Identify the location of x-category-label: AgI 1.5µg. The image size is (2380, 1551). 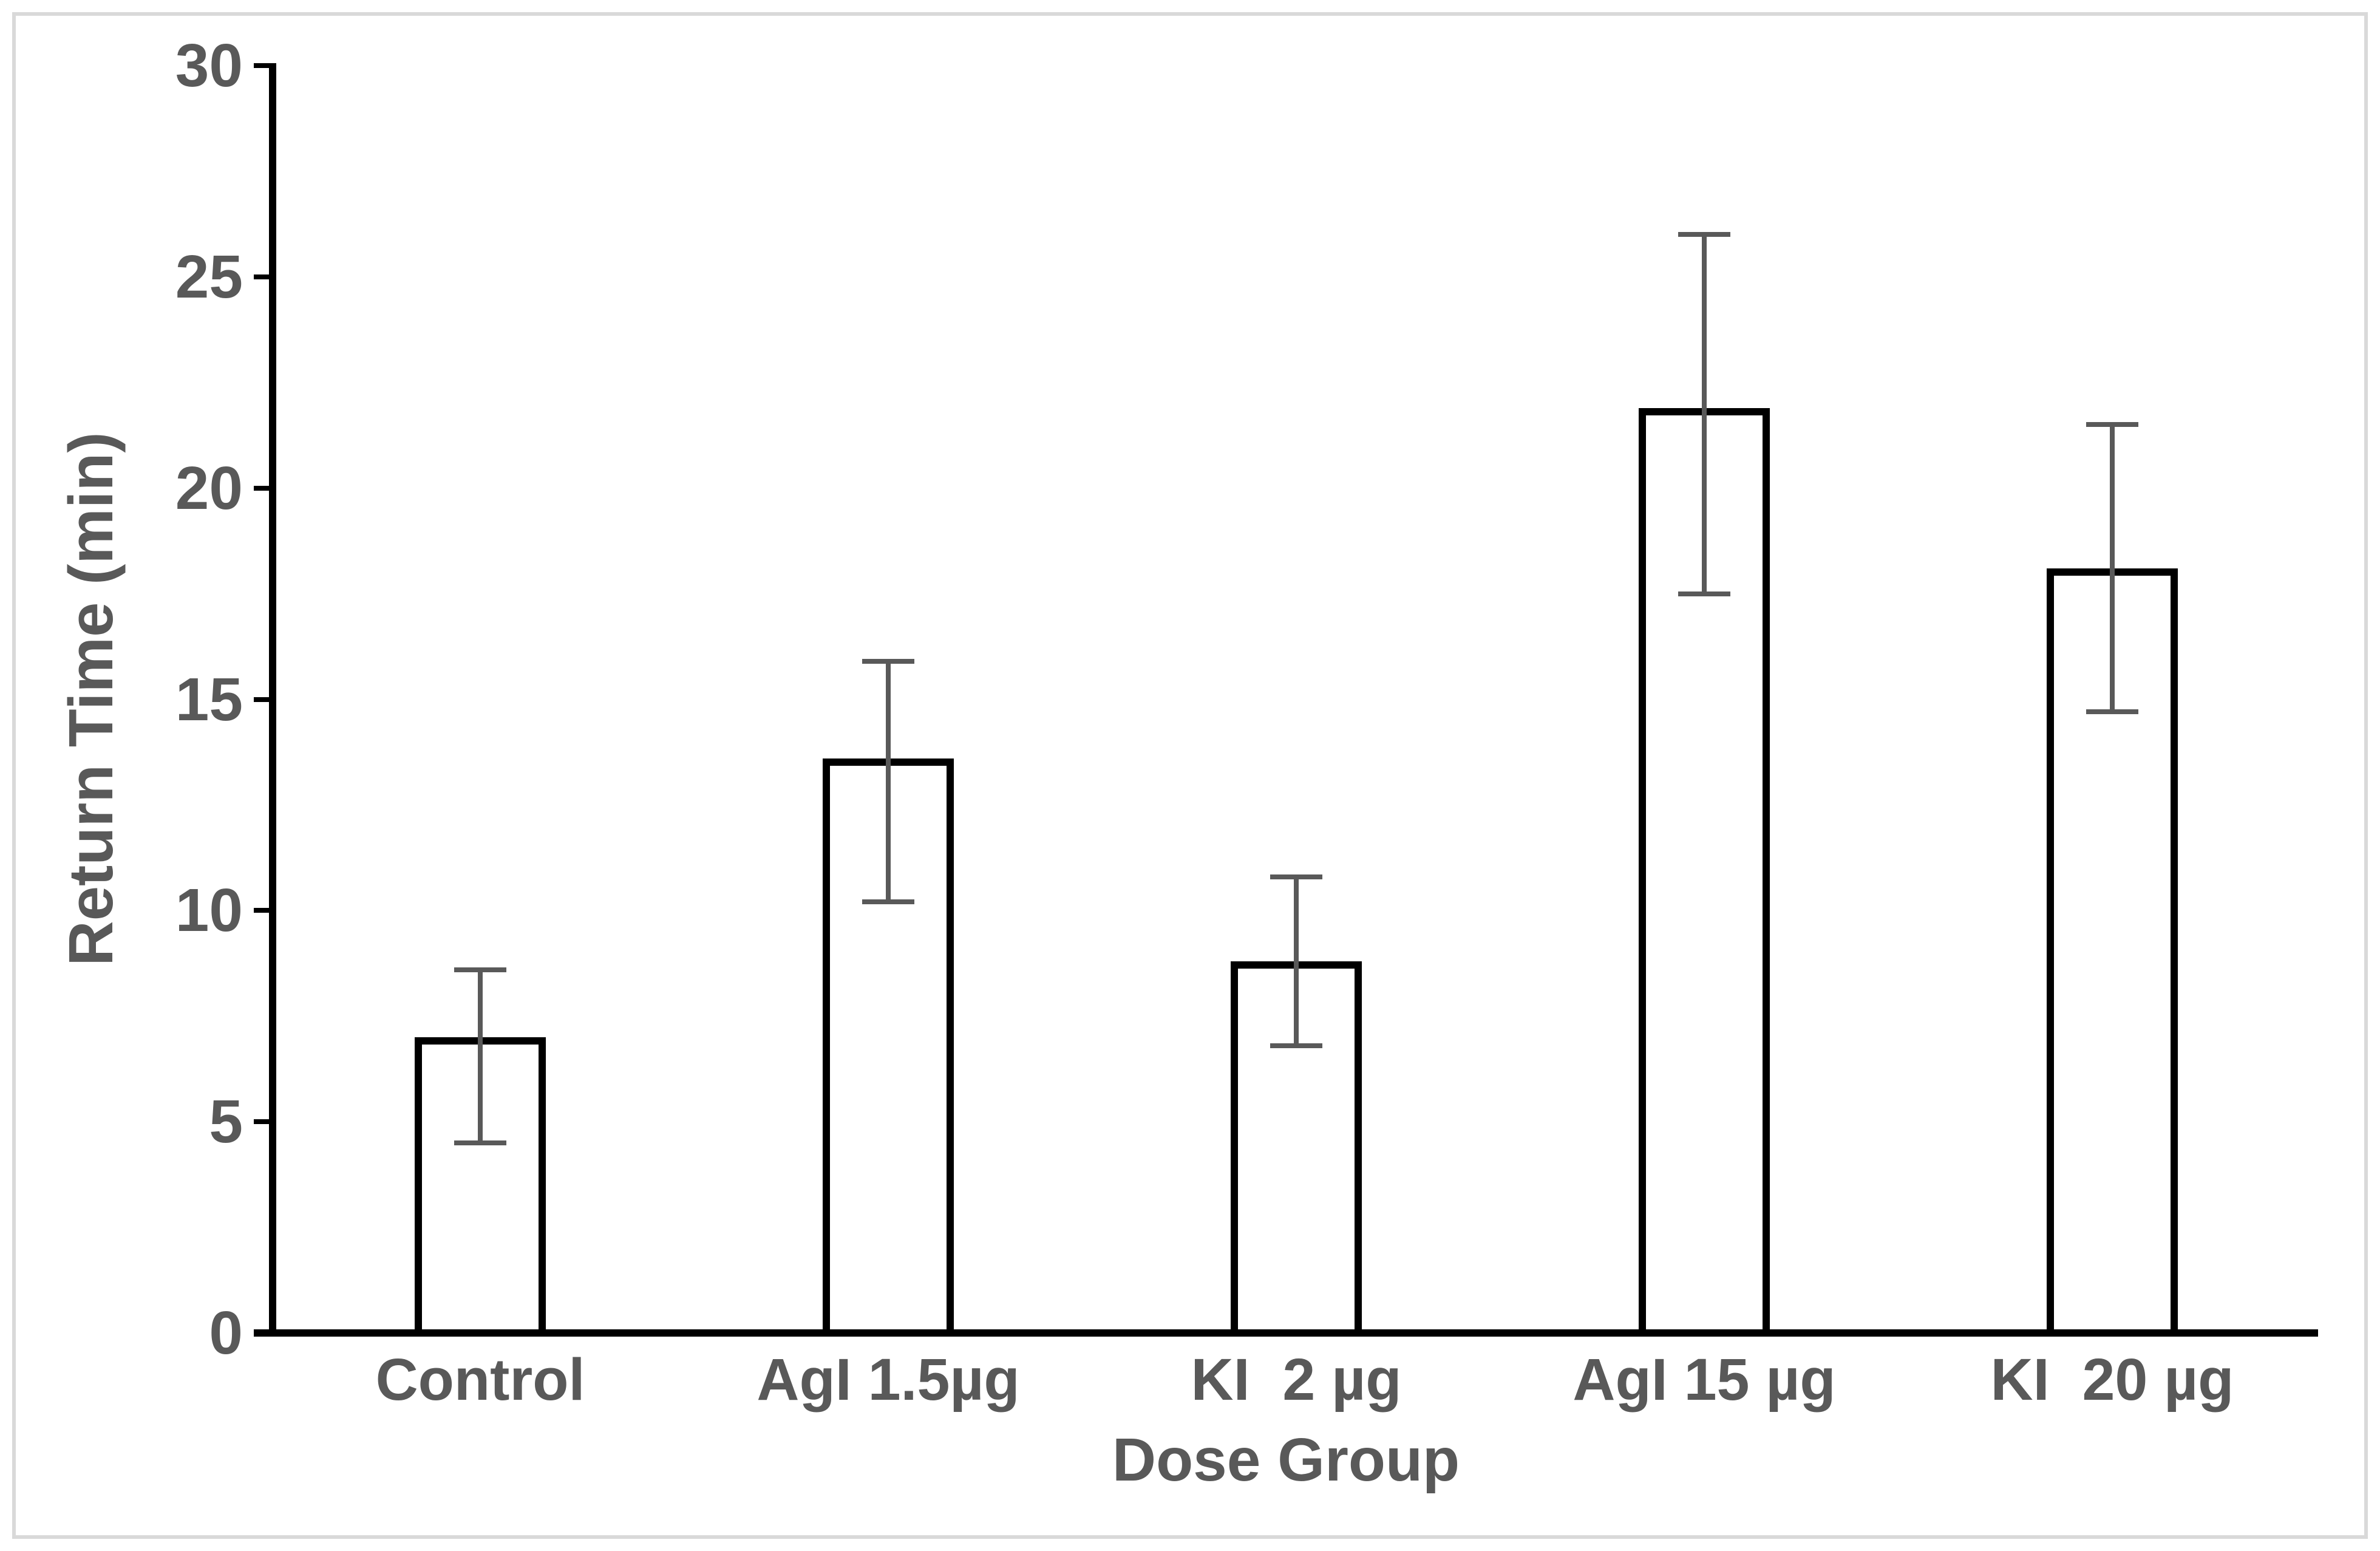
(888, 1379).